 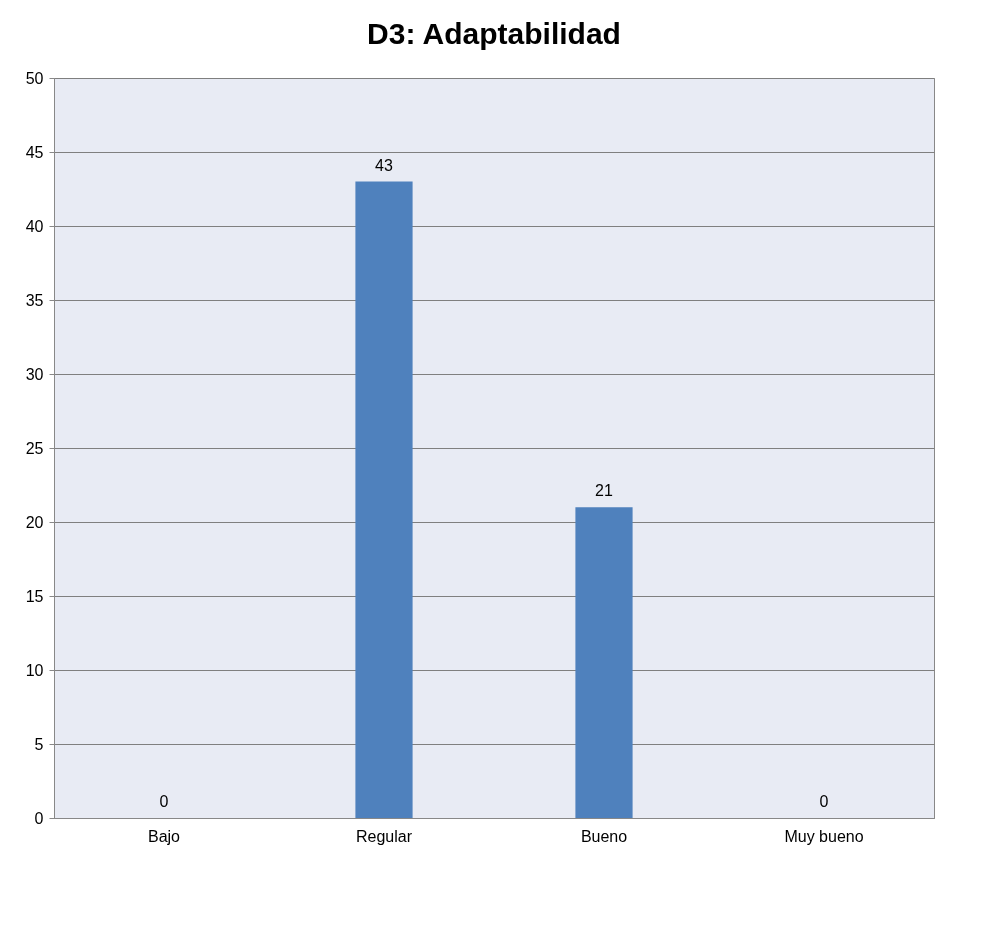 I want to click on y-tick-label: 40, so click(x=34, y=226).